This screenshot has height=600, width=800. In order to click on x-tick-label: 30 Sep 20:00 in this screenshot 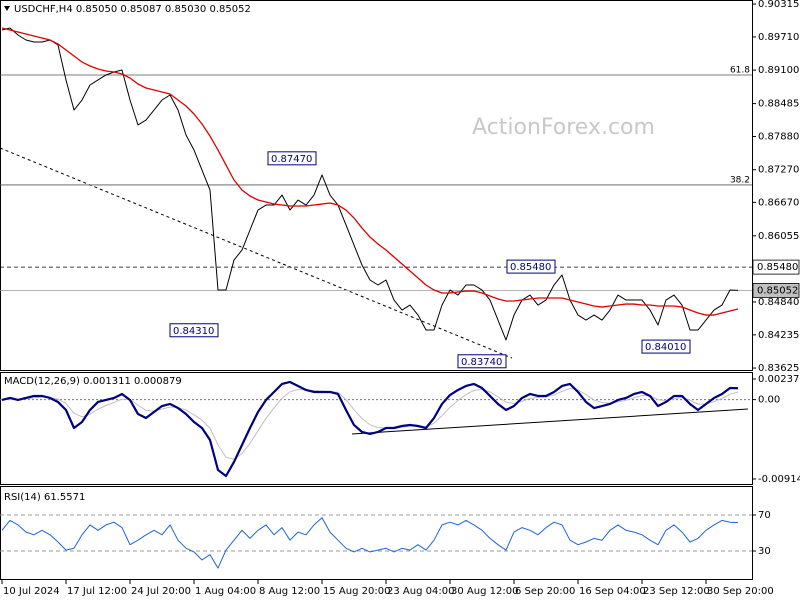, I will do `click(740, 591)`.